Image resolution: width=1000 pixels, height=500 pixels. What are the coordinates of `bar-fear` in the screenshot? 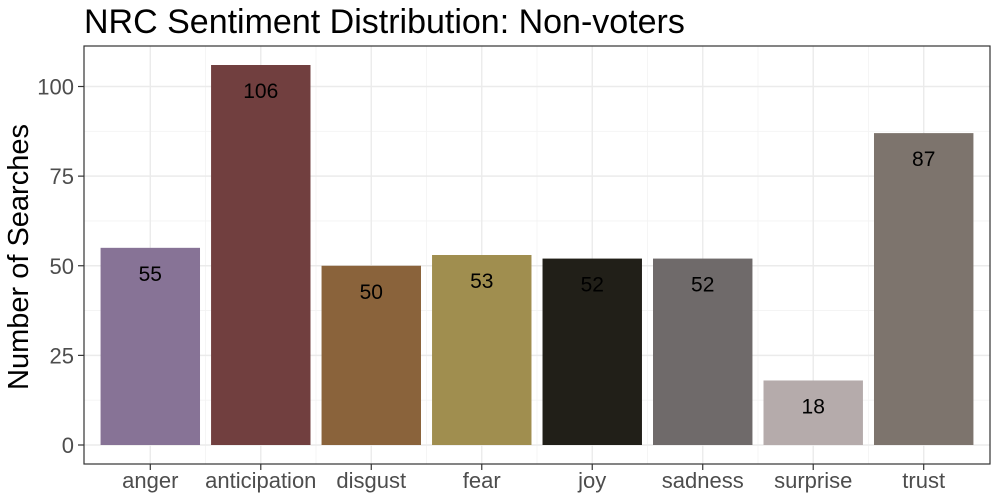 It's located at (482, 350).